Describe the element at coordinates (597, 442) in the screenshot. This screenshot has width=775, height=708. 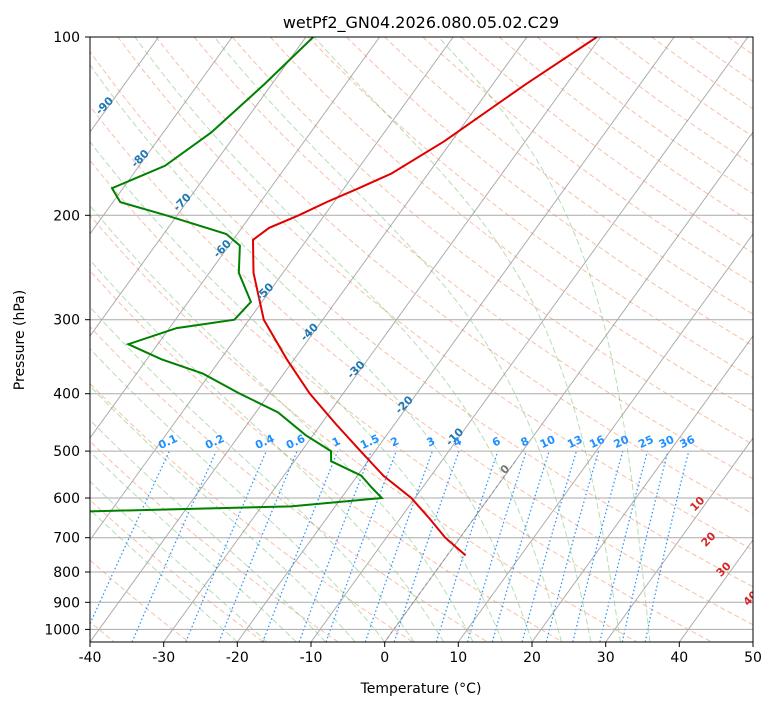
I see `mixing-ratio-label: 16` at that location.